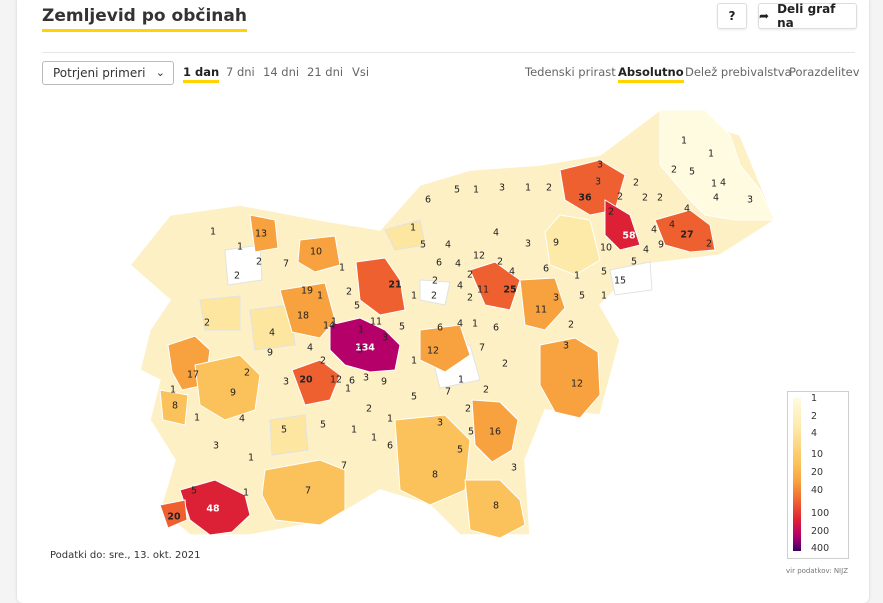 This screenshot has height=603, width=883. Describe the element at coordinates (361, 72) in the screenshot. I see `time-range-all: Vsi` at that location.